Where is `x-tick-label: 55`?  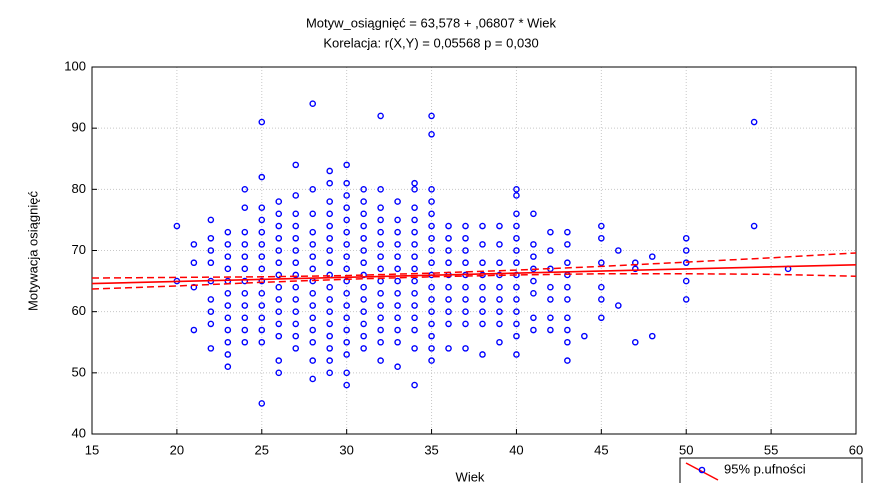
x-tick-label: 55 is located at coordinates (771, 449).